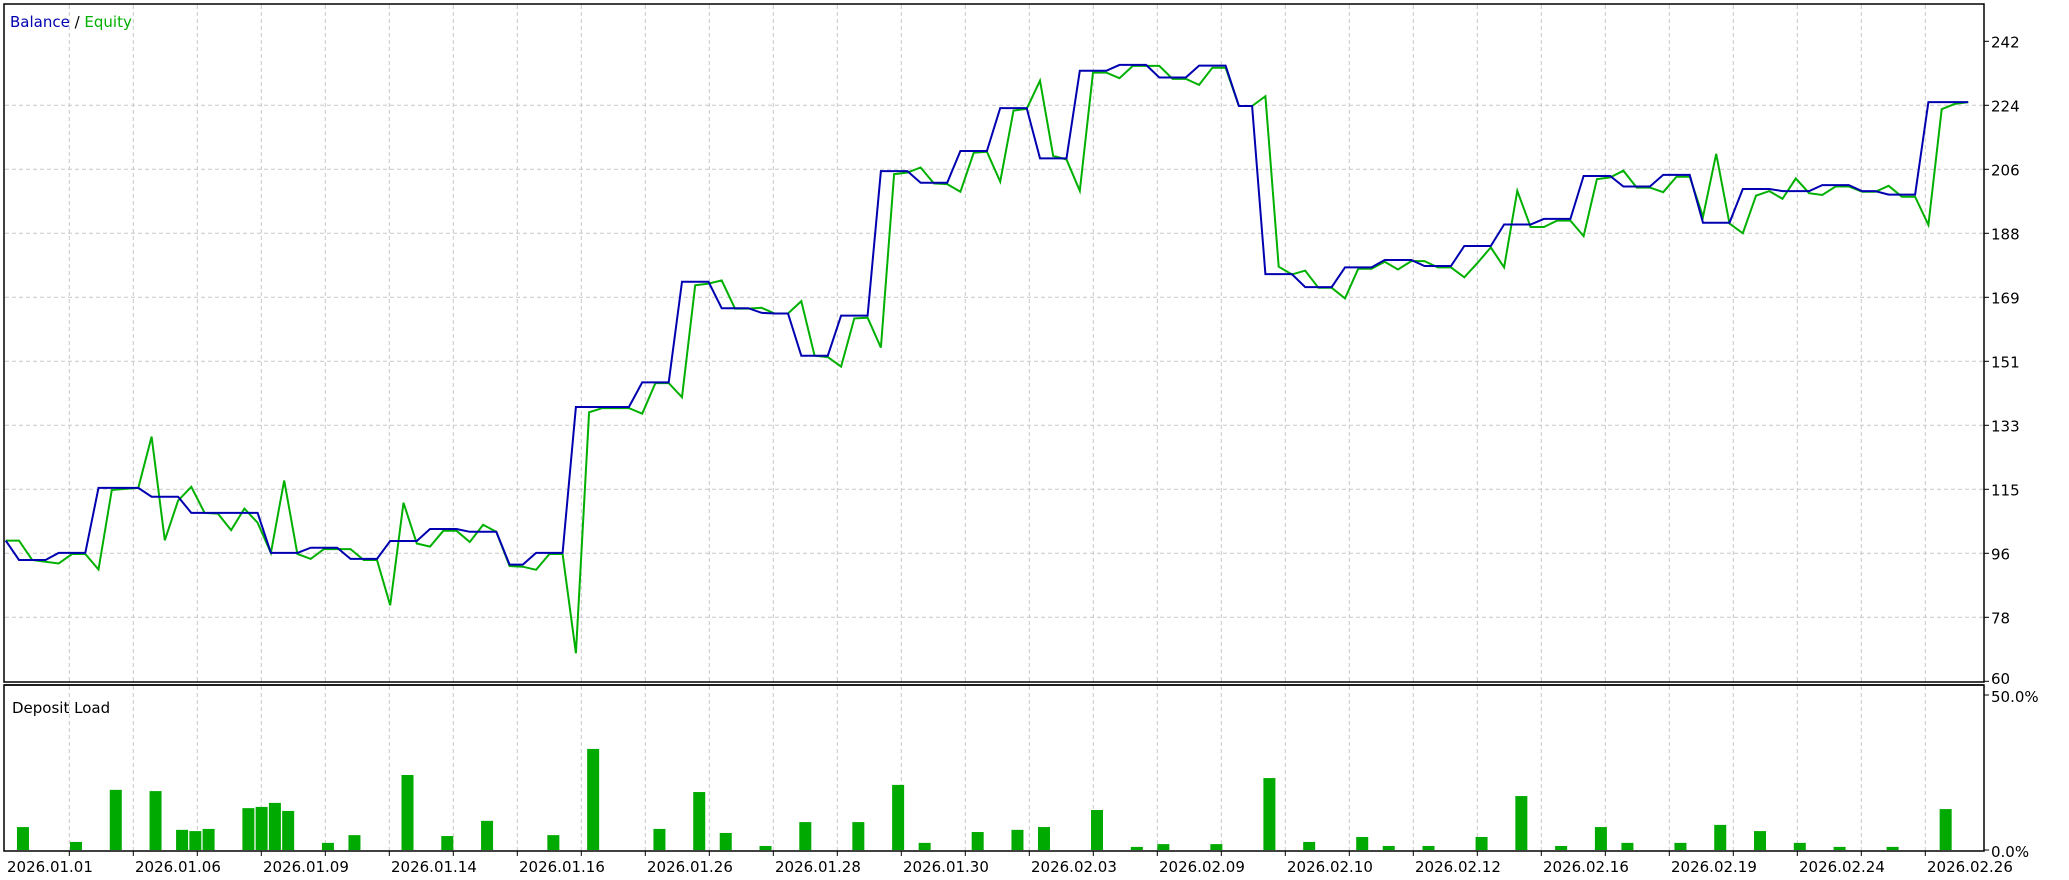  I want to click on x-tick-label: 2026.01.01, so click(50, 867).